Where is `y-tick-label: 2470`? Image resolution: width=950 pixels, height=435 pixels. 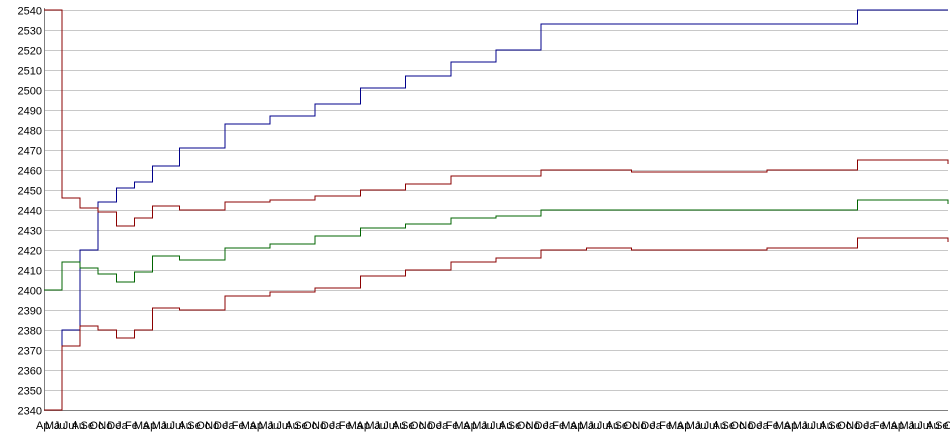 y-tick-label: 2470 is located at coordinates (30, 152).